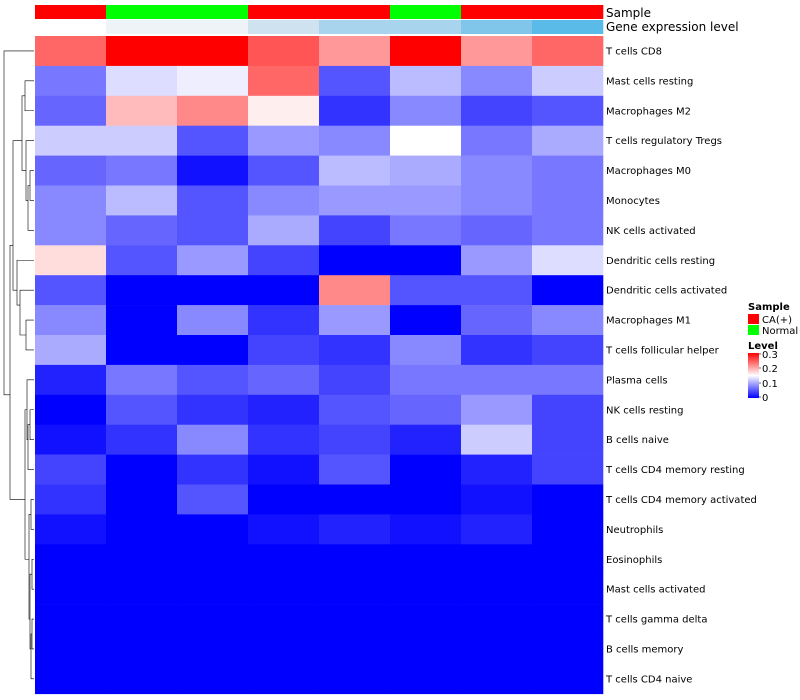  I want to click on row-label: B cells memory, so click(644, 649).